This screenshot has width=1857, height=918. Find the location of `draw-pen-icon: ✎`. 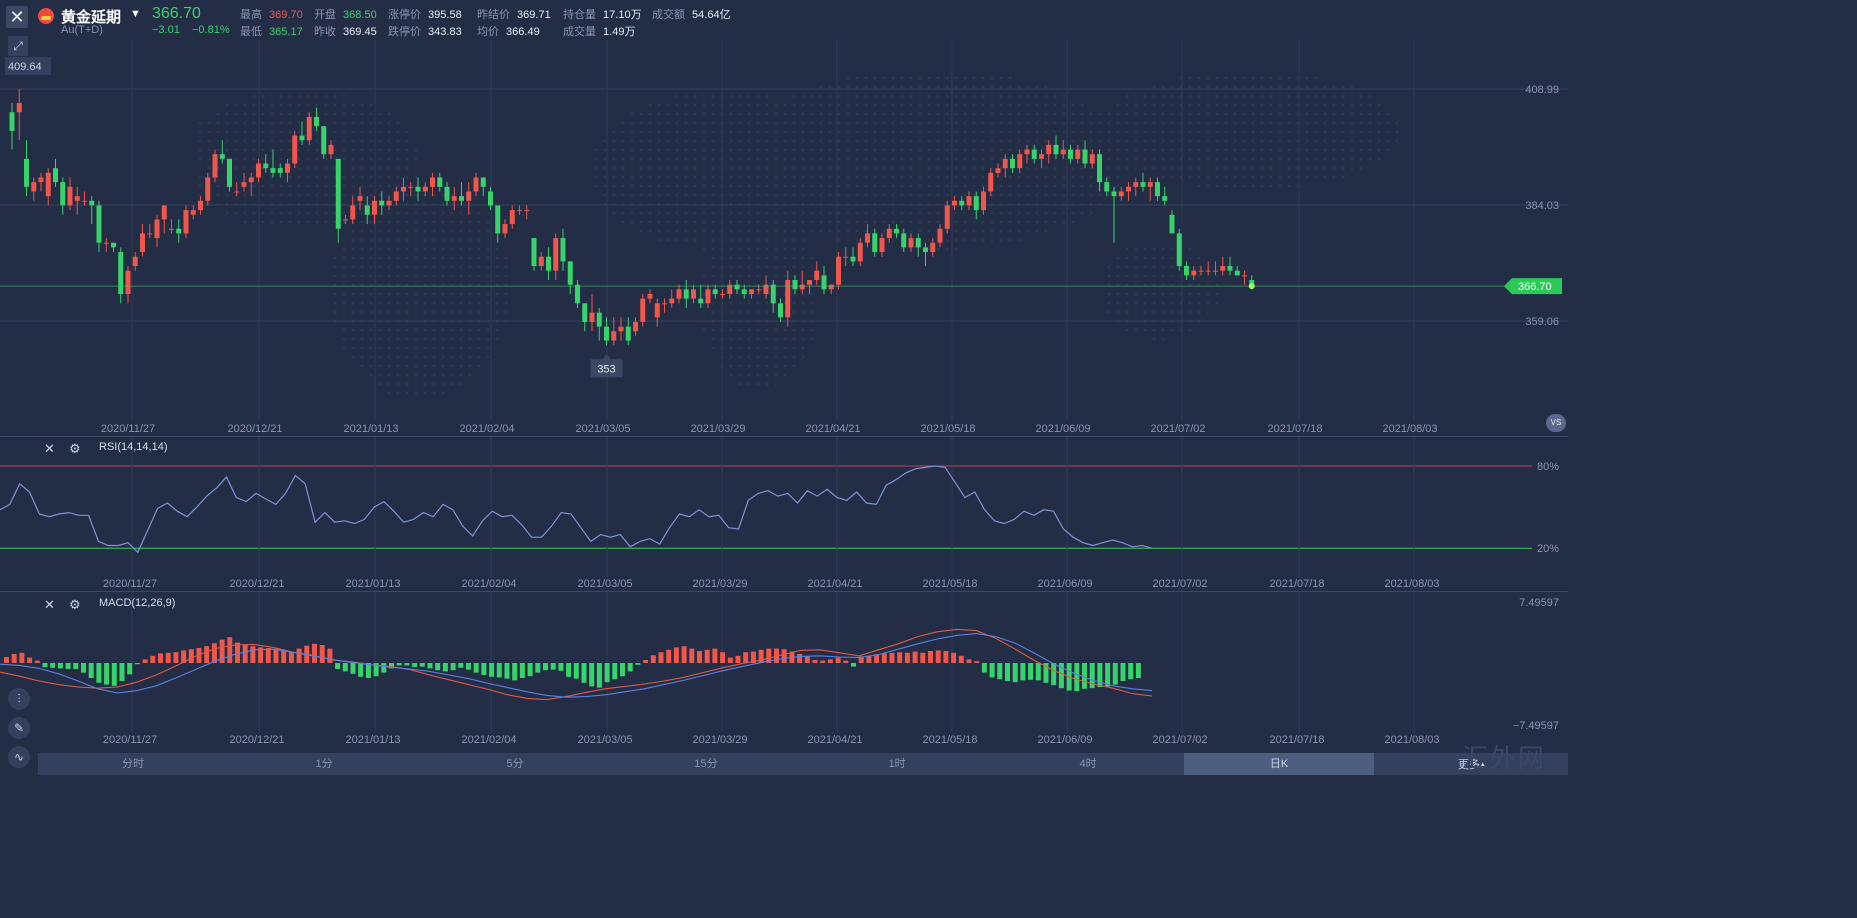

draw-pen-icon: ✎ is located at coordinates (19, 728).